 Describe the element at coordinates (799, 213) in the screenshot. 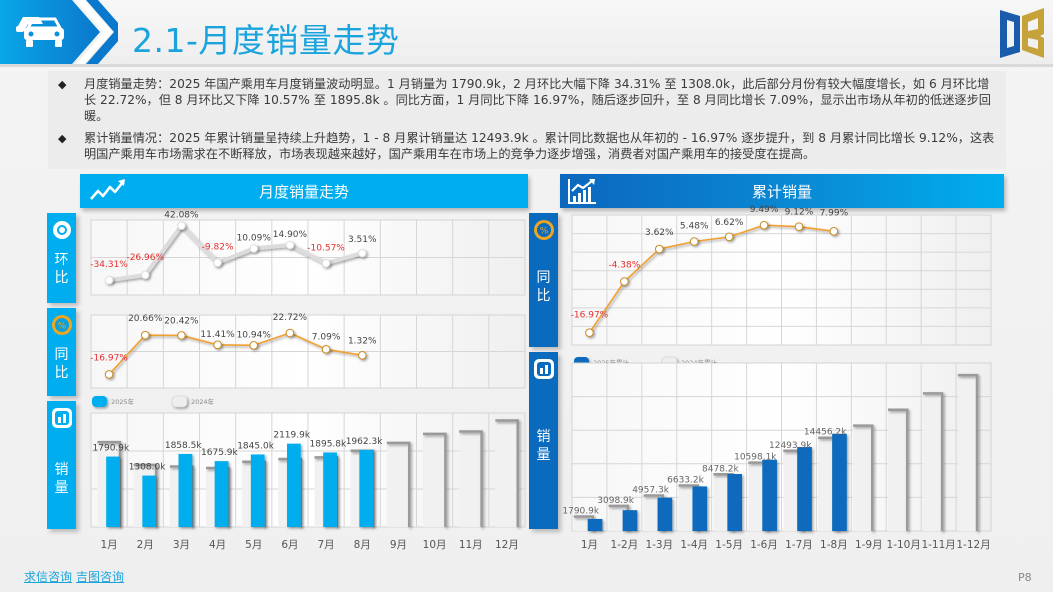

I see `data-label: 9.12%` at that location.